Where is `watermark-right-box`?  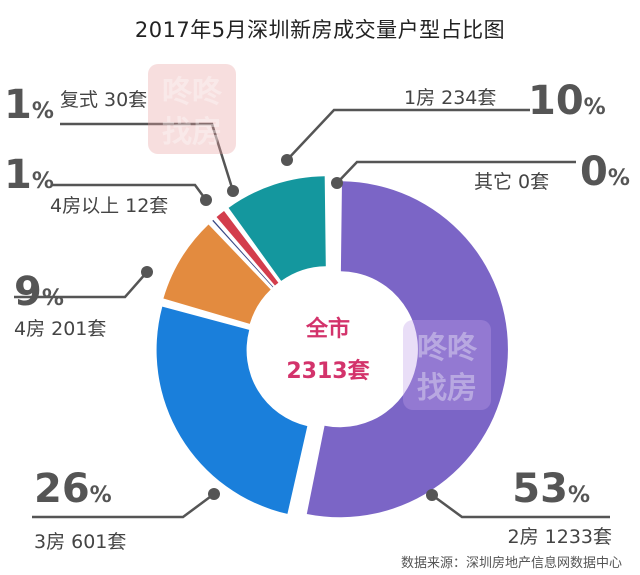 watermark-right-box is located at coordinates (447, 365).